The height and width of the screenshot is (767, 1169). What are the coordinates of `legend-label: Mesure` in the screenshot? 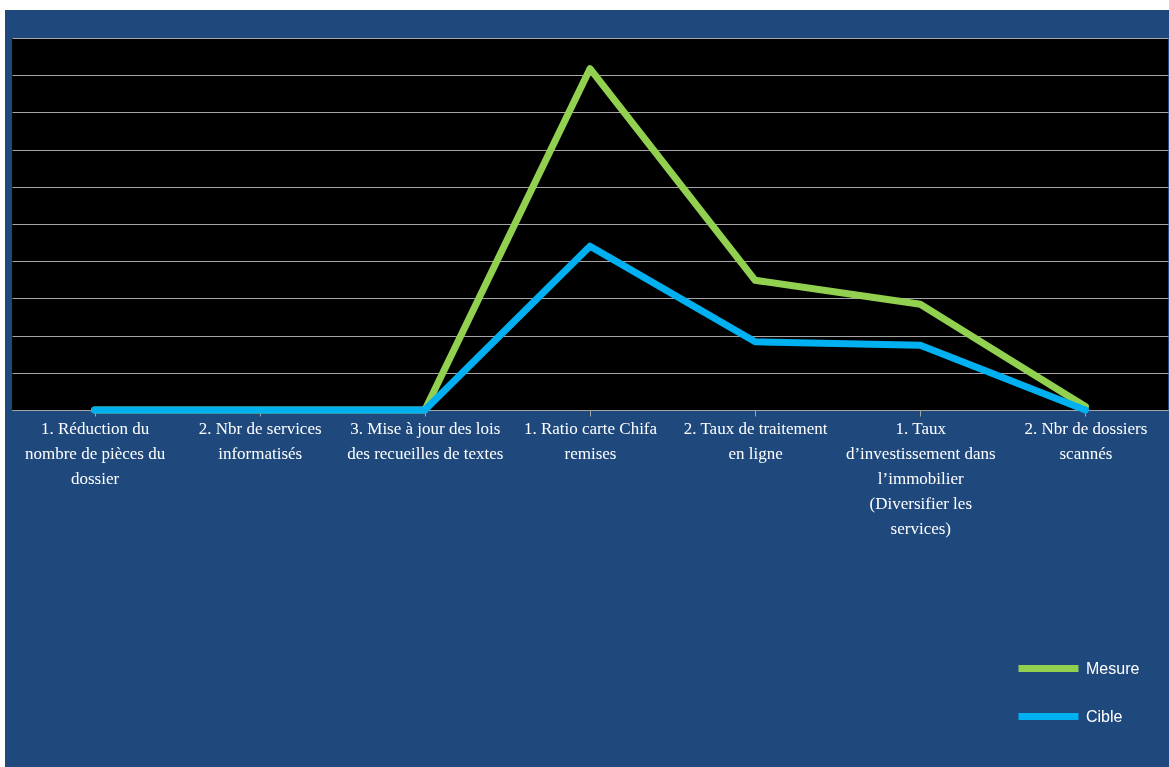 It's located at (1113, 668).